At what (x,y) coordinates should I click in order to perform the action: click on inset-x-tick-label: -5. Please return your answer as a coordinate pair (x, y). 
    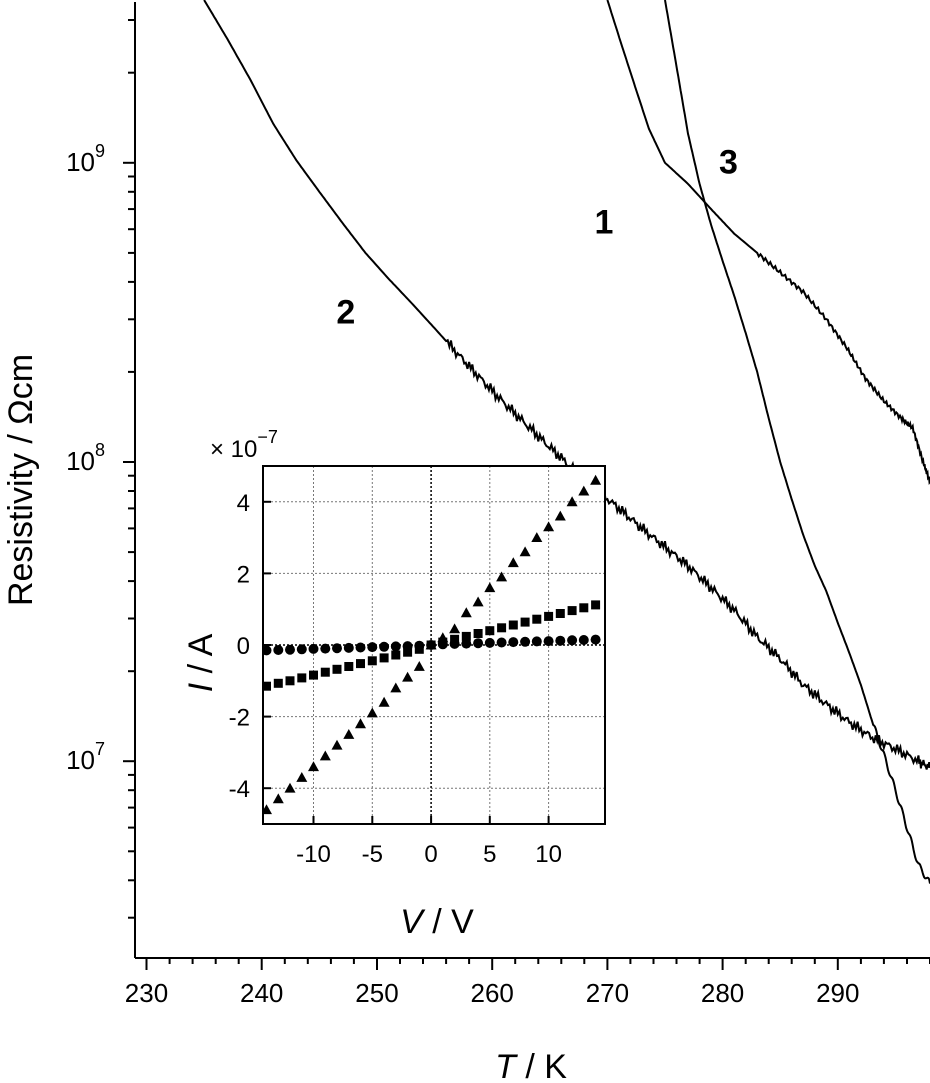
    Looking at the image, I should click on (372, 854).